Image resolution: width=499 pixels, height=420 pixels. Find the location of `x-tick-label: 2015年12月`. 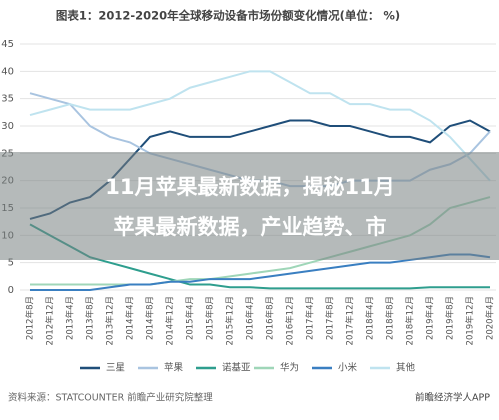

x-tick-label: 2015年12月 is located at coordinates (230, 320).